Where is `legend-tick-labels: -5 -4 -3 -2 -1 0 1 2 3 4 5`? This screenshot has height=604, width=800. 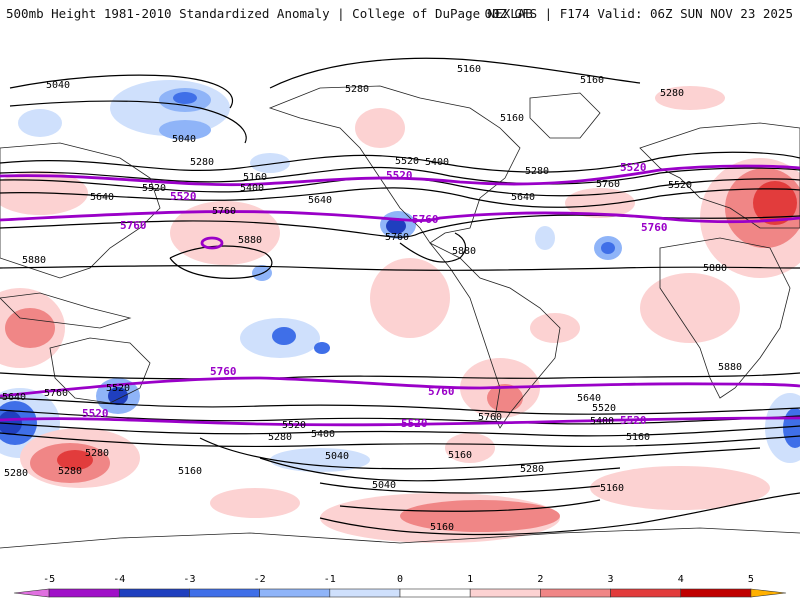 legend-tick-labels: -5 -4 -3 -2 -1 0 1 2 3 4 5 is located at coordinates (398, 579).